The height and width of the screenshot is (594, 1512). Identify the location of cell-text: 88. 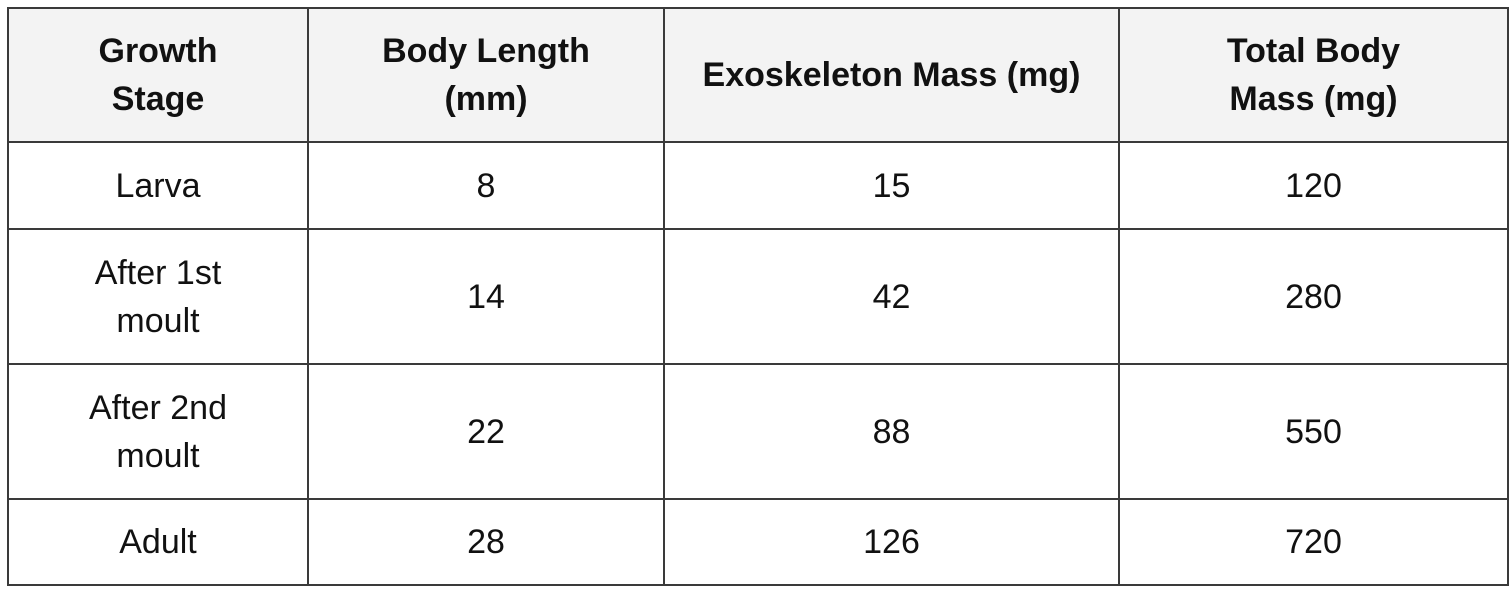
(891, 431).